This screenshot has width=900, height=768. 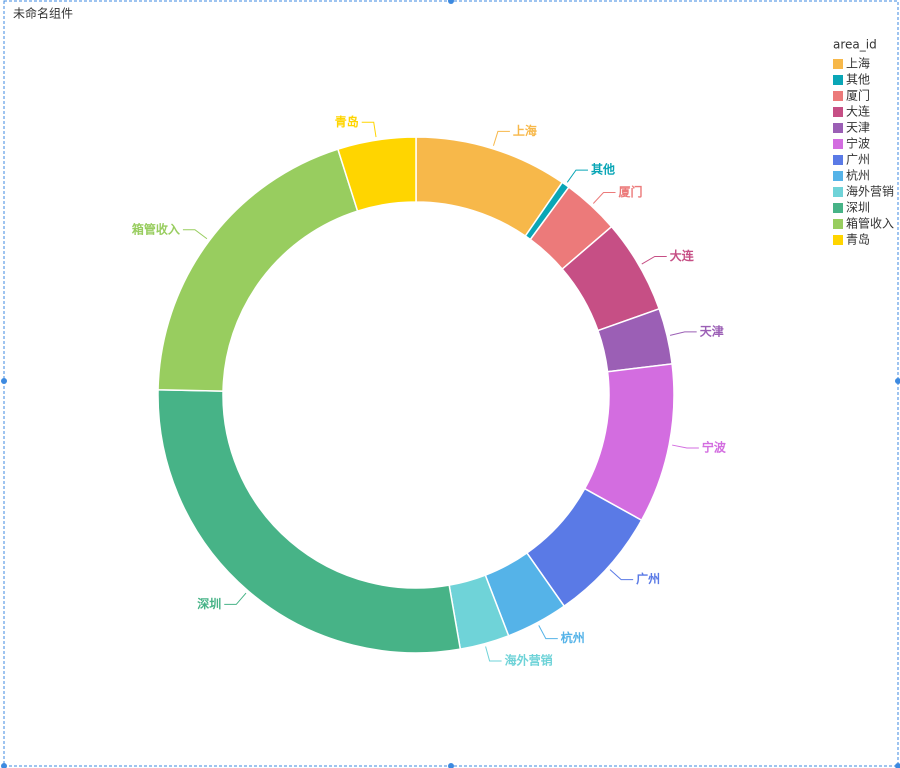 I want to click on slice-label: 箱管收入, so click(x=156, y=228).